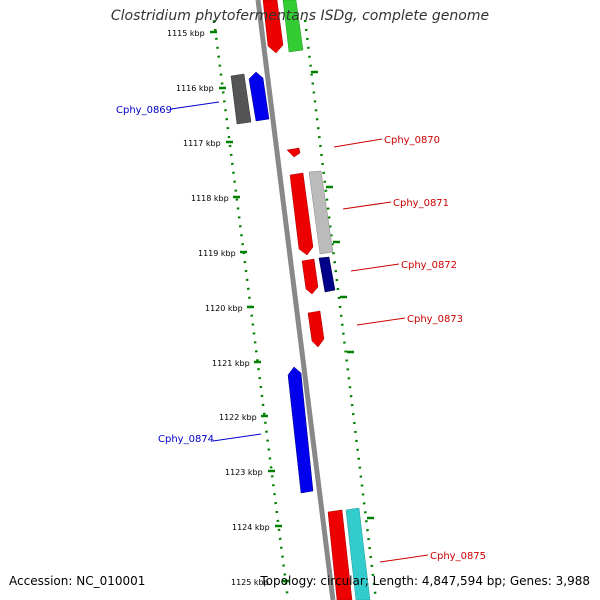 The height and width of the screenshot is (600, 600). I want to click on tick-label: 1124 kbp, so click(251, 527).